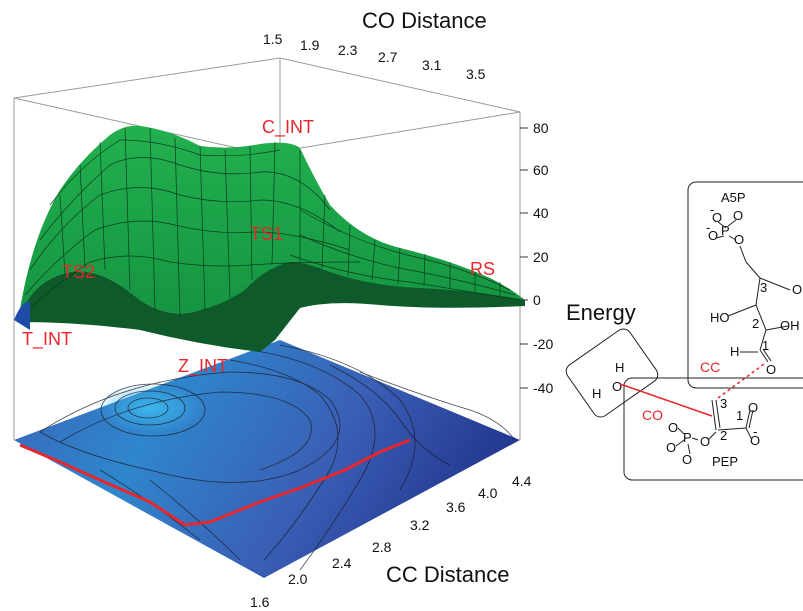  What do you see at coordinates (712, 209) in the screenshot?
I see `a5p-minus-1: -` at bounding box center [712, 209].